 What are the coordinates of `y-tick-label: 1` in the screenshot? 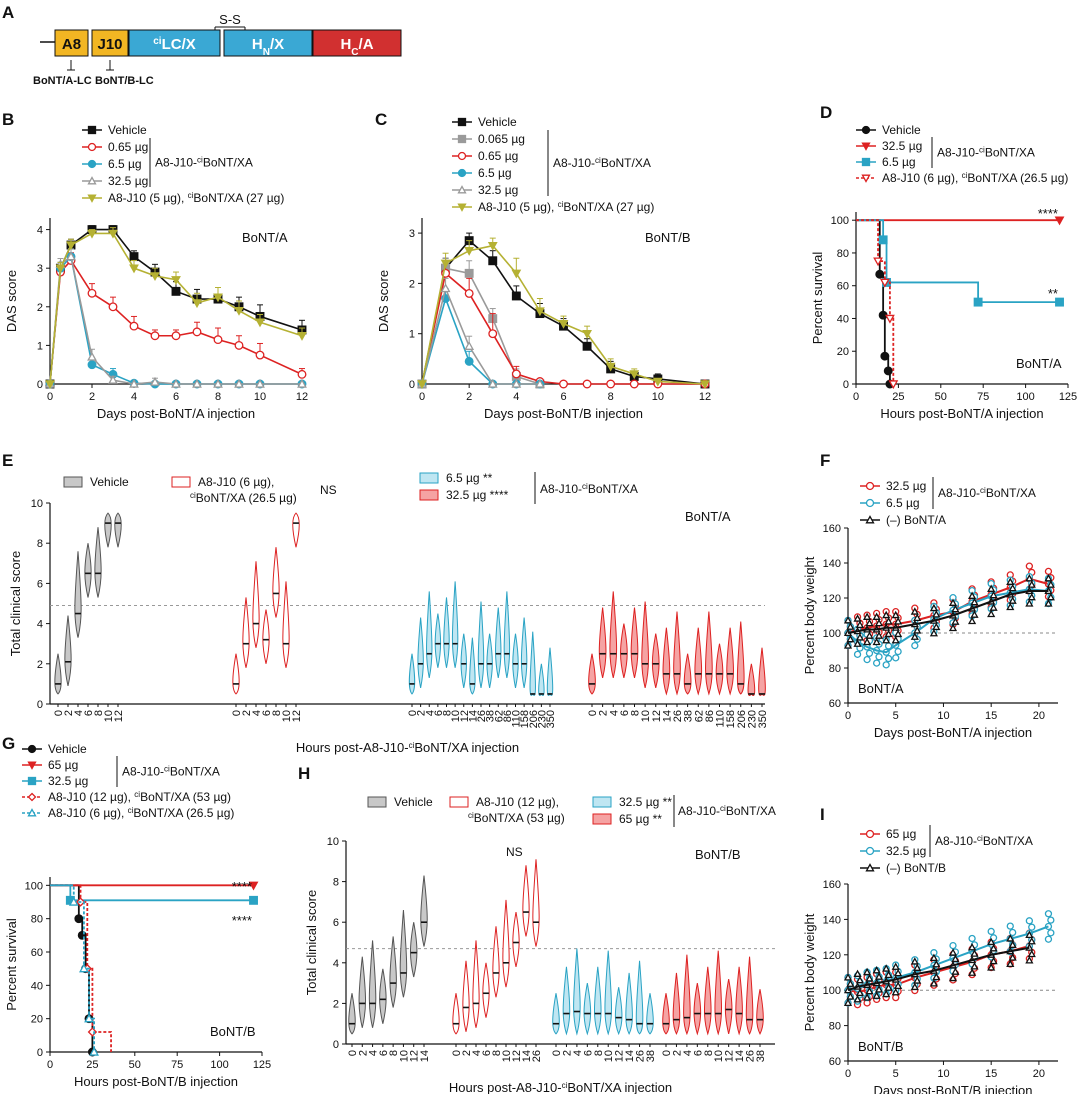 It's located at (412, 335).